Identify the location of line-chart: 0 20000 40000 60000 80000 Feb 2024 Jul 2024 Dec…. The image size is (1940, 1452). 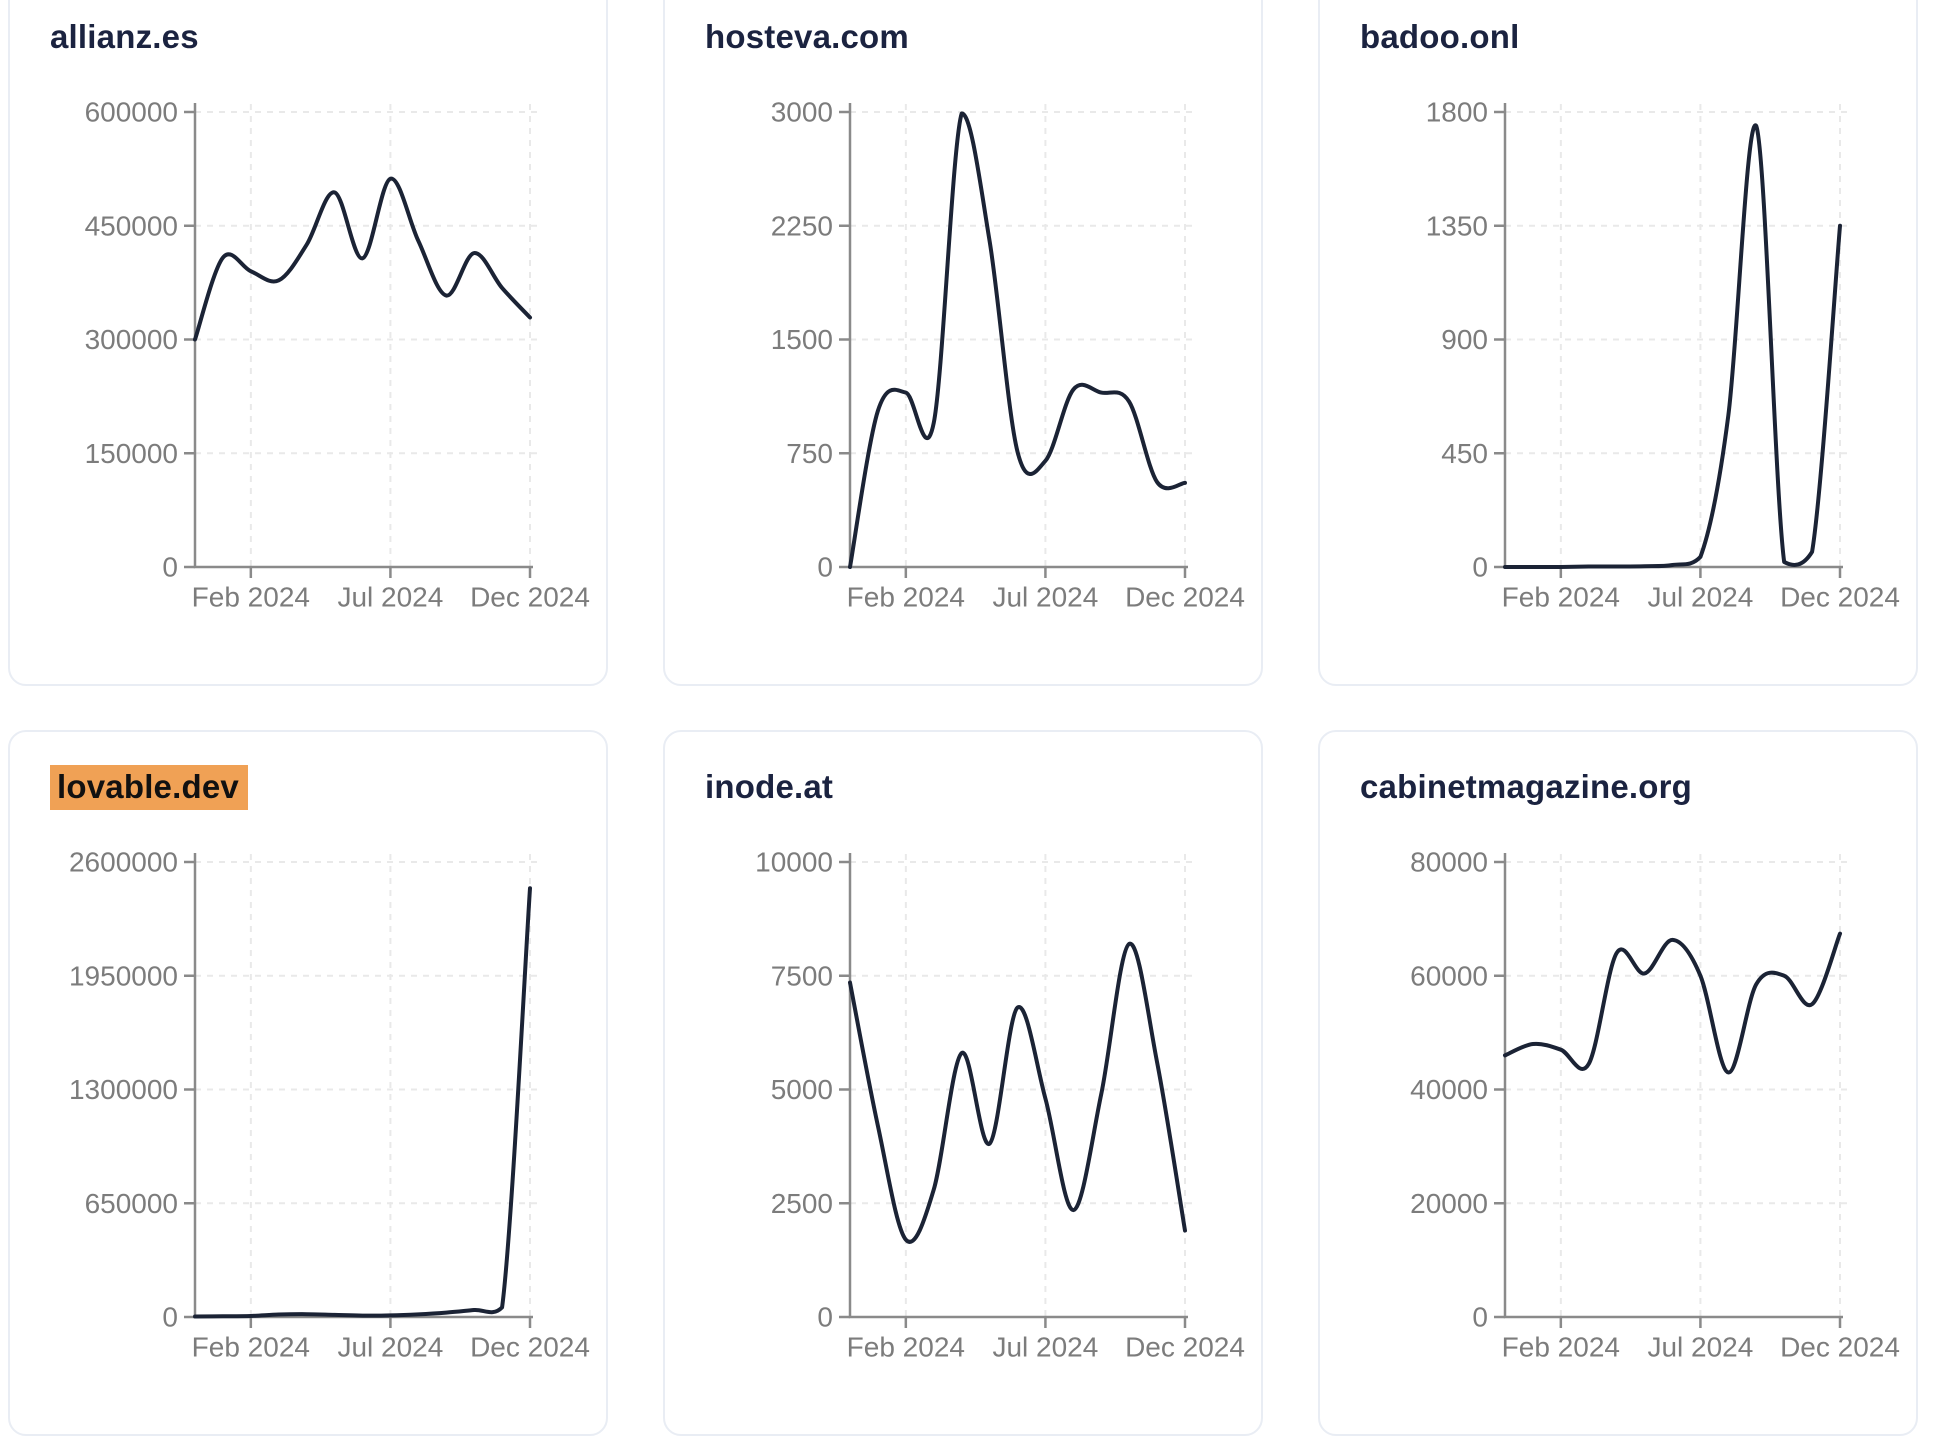
(1655, 1105).